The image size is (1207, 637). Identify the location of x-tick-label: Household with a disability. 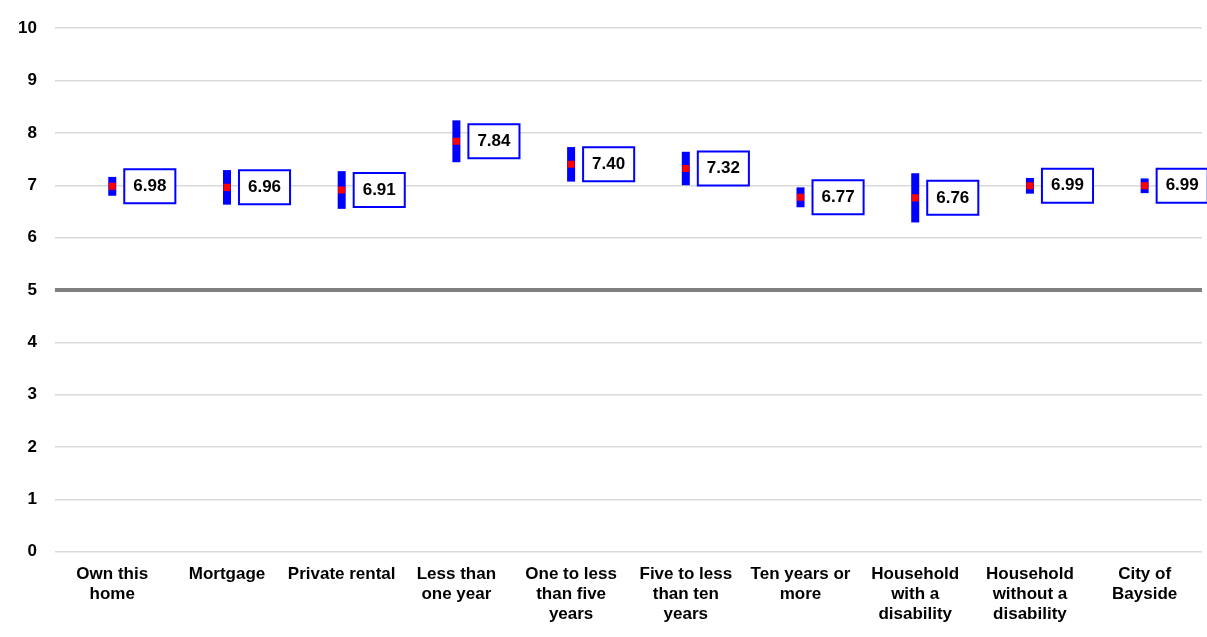
(915, 593).